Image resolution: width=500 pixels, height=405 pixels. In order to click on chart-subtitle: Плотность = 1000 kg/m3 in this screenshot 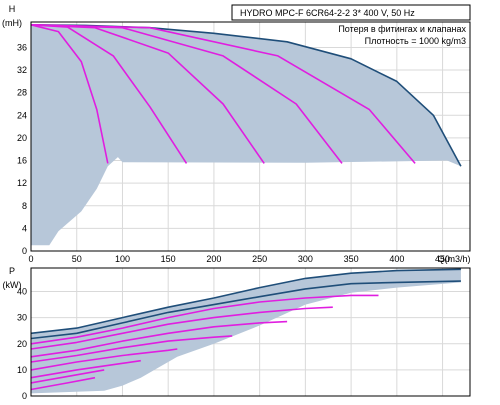, I will do `click(415, 41)`.